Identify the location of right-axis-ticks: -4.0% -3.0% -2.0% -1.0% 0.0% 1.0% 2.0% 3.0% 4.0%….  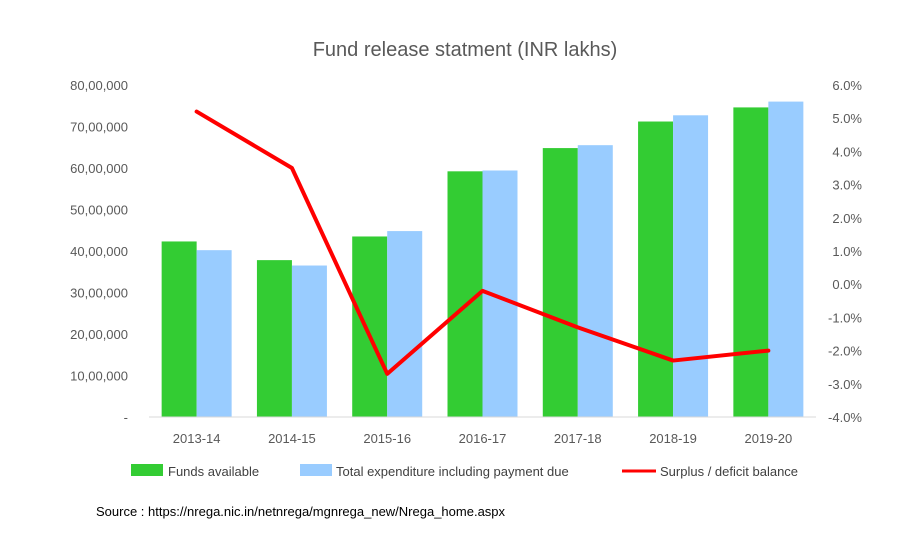
(845, 251).